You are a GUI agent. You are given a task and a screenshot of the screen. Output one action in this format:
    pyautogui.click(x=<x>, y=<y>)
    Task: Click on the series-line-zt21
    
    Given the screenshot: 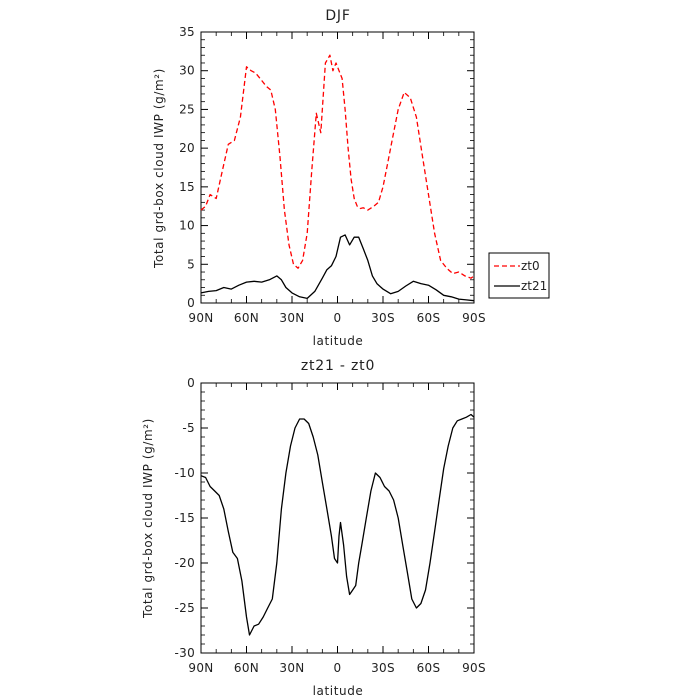 What is the action you would take?
    pyautogui.click(x=337, y=268)
    